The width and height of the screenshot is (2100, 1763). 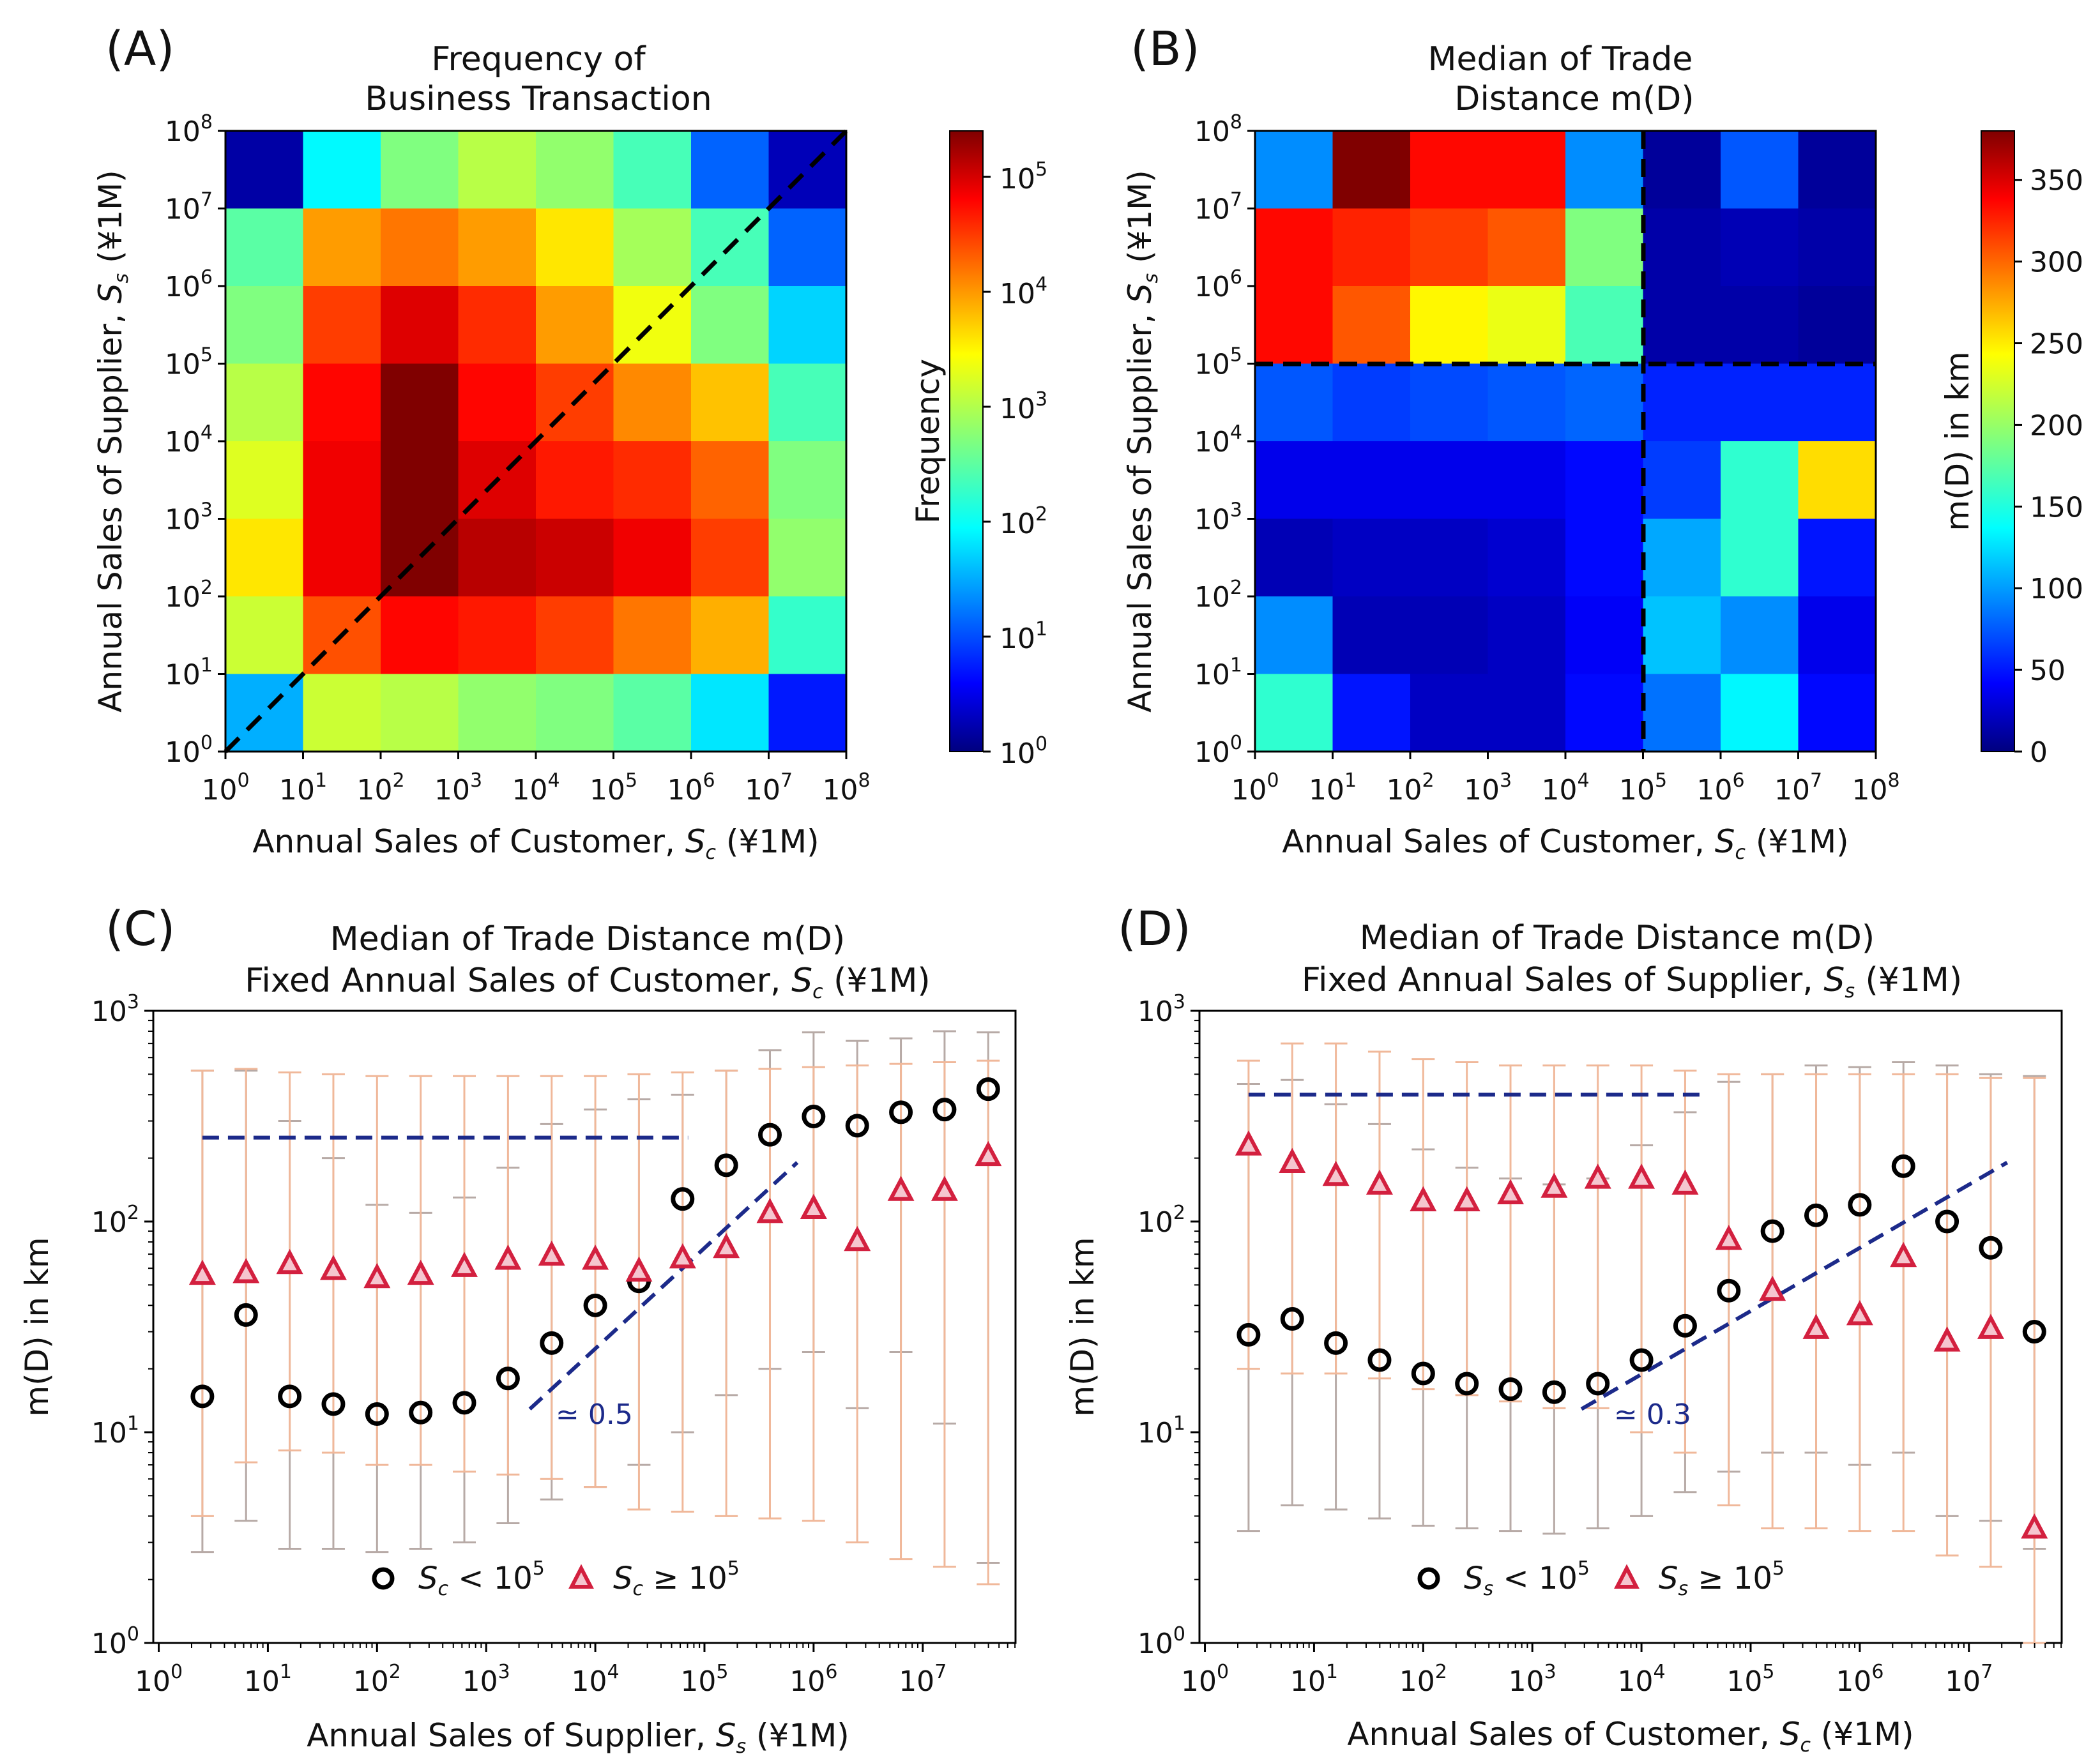 I want to click on heatmap-a-ytick-label: 108, so click(x=189, y=129).